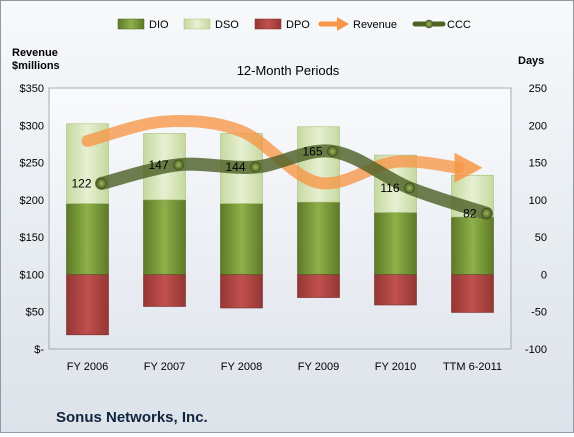 This screenshot has height=437, width=574. What do you see at coordinates (81, 183) in the screenshot?
I see `ccc-data-label: 122` at bounding box center [81, 183].